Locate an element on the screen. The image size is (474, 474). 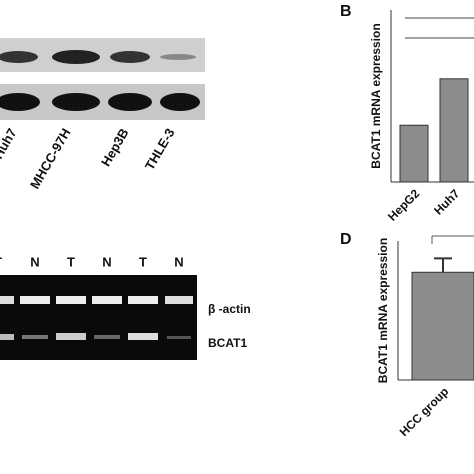
gel is located at coordinates (98, 317).